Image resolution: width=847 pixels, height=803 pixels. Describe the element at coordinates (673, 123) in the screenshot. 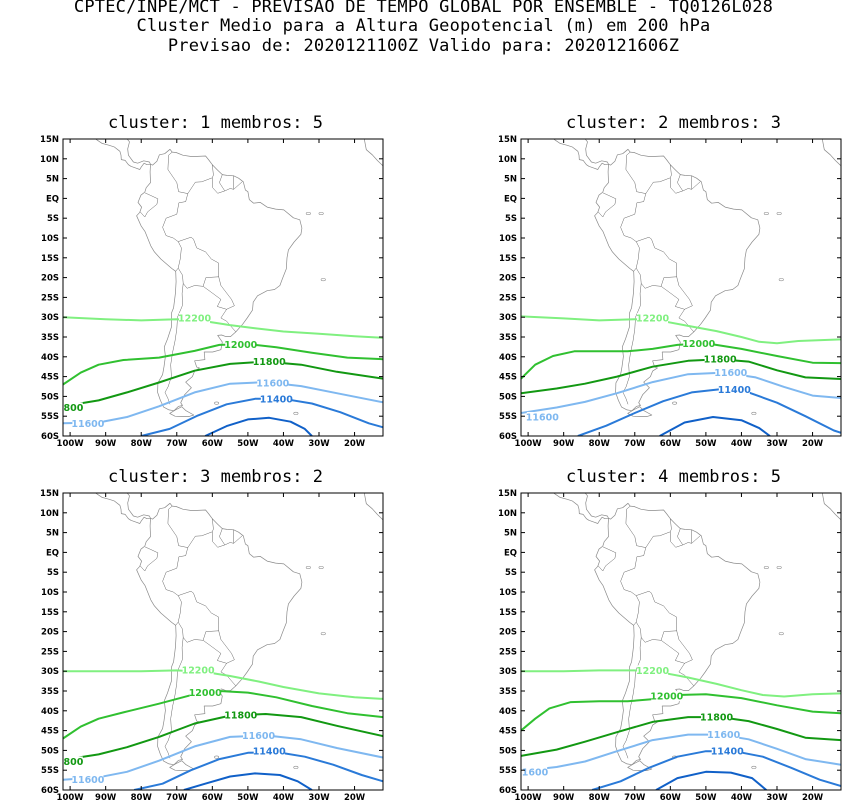

I see `panel-title: cluster: 2 membros: 3` at that location.